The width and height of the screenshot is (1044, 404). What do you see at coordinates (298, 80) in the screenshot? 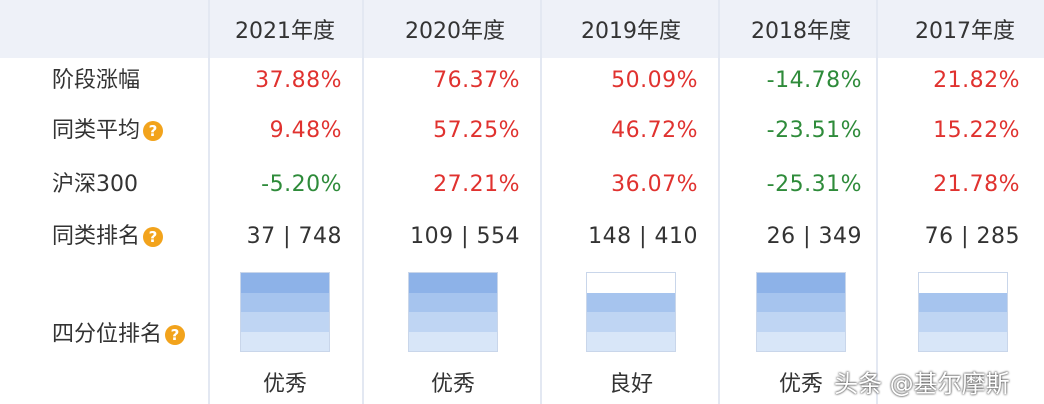
I see `value-cell: 37.88%` at bounding box center [298, 80].